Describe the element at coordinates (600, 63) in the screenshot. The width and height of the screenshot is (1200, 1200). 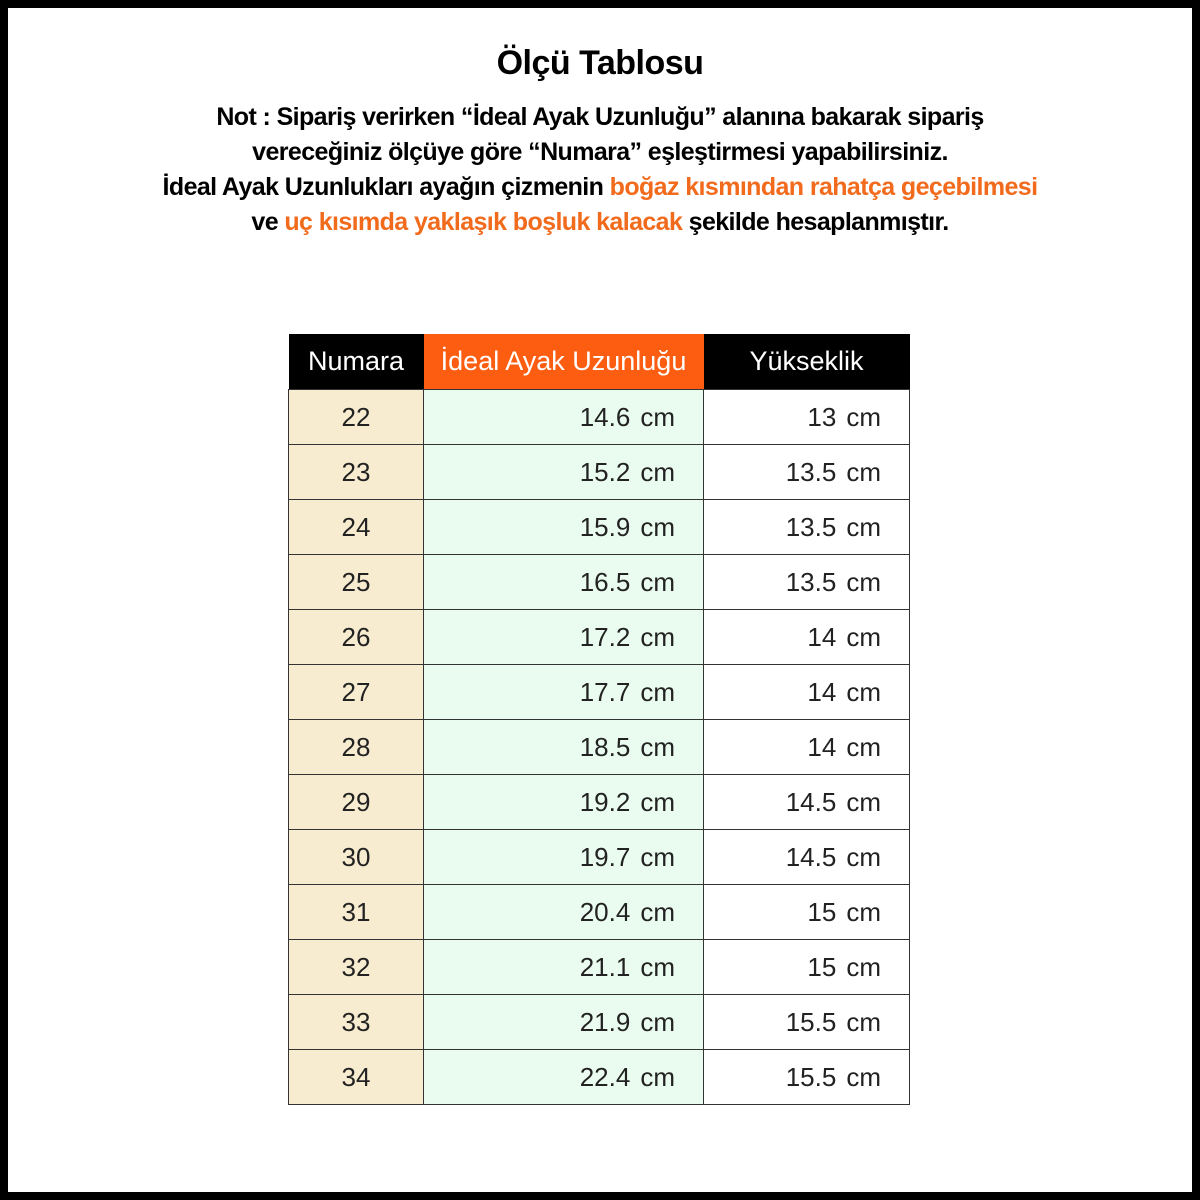
I see `page-title: Ölçü Tablosu` at that location.